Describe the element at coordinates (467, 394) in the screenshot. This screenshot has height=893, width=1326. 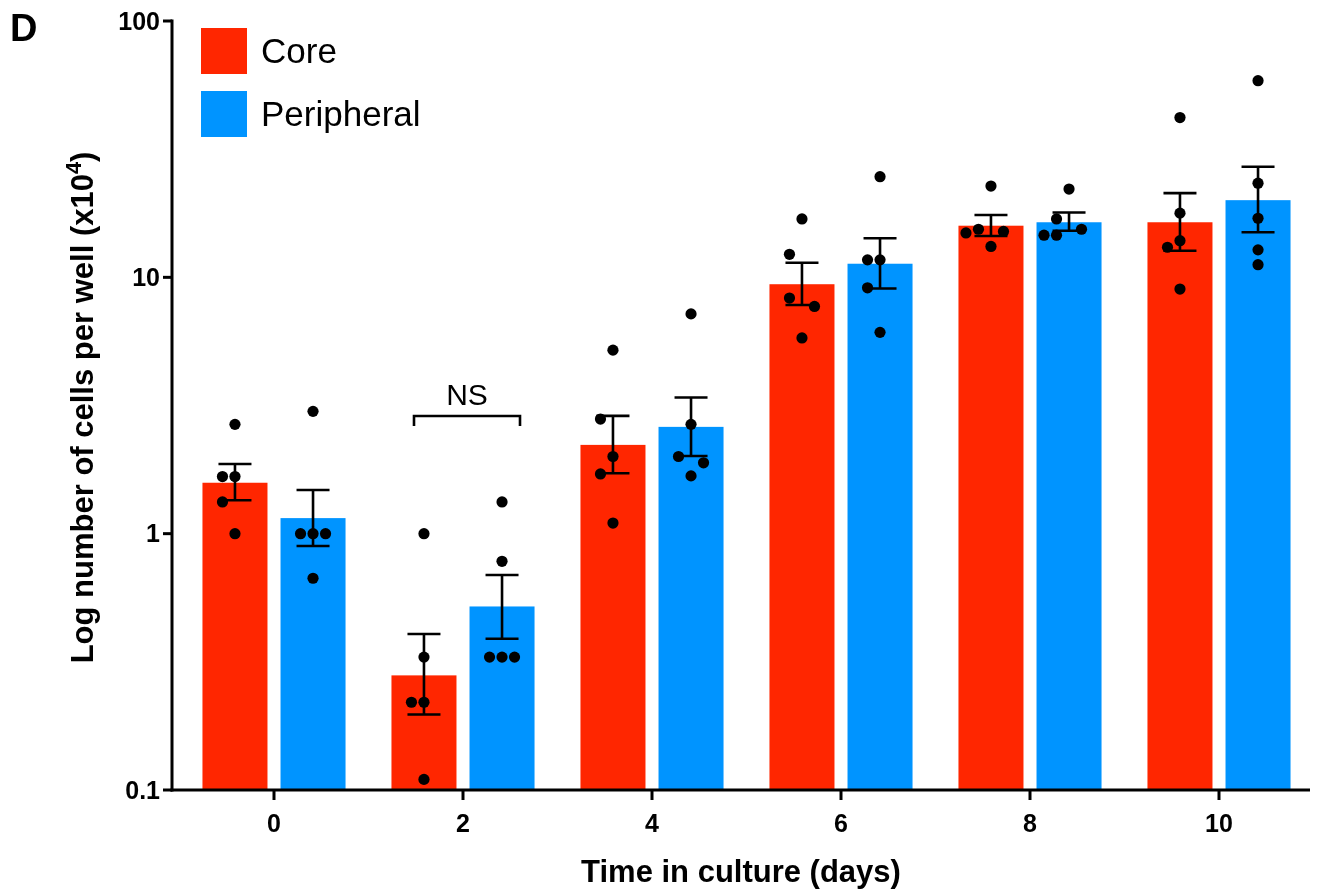
I see `annotation: NS` at that location.